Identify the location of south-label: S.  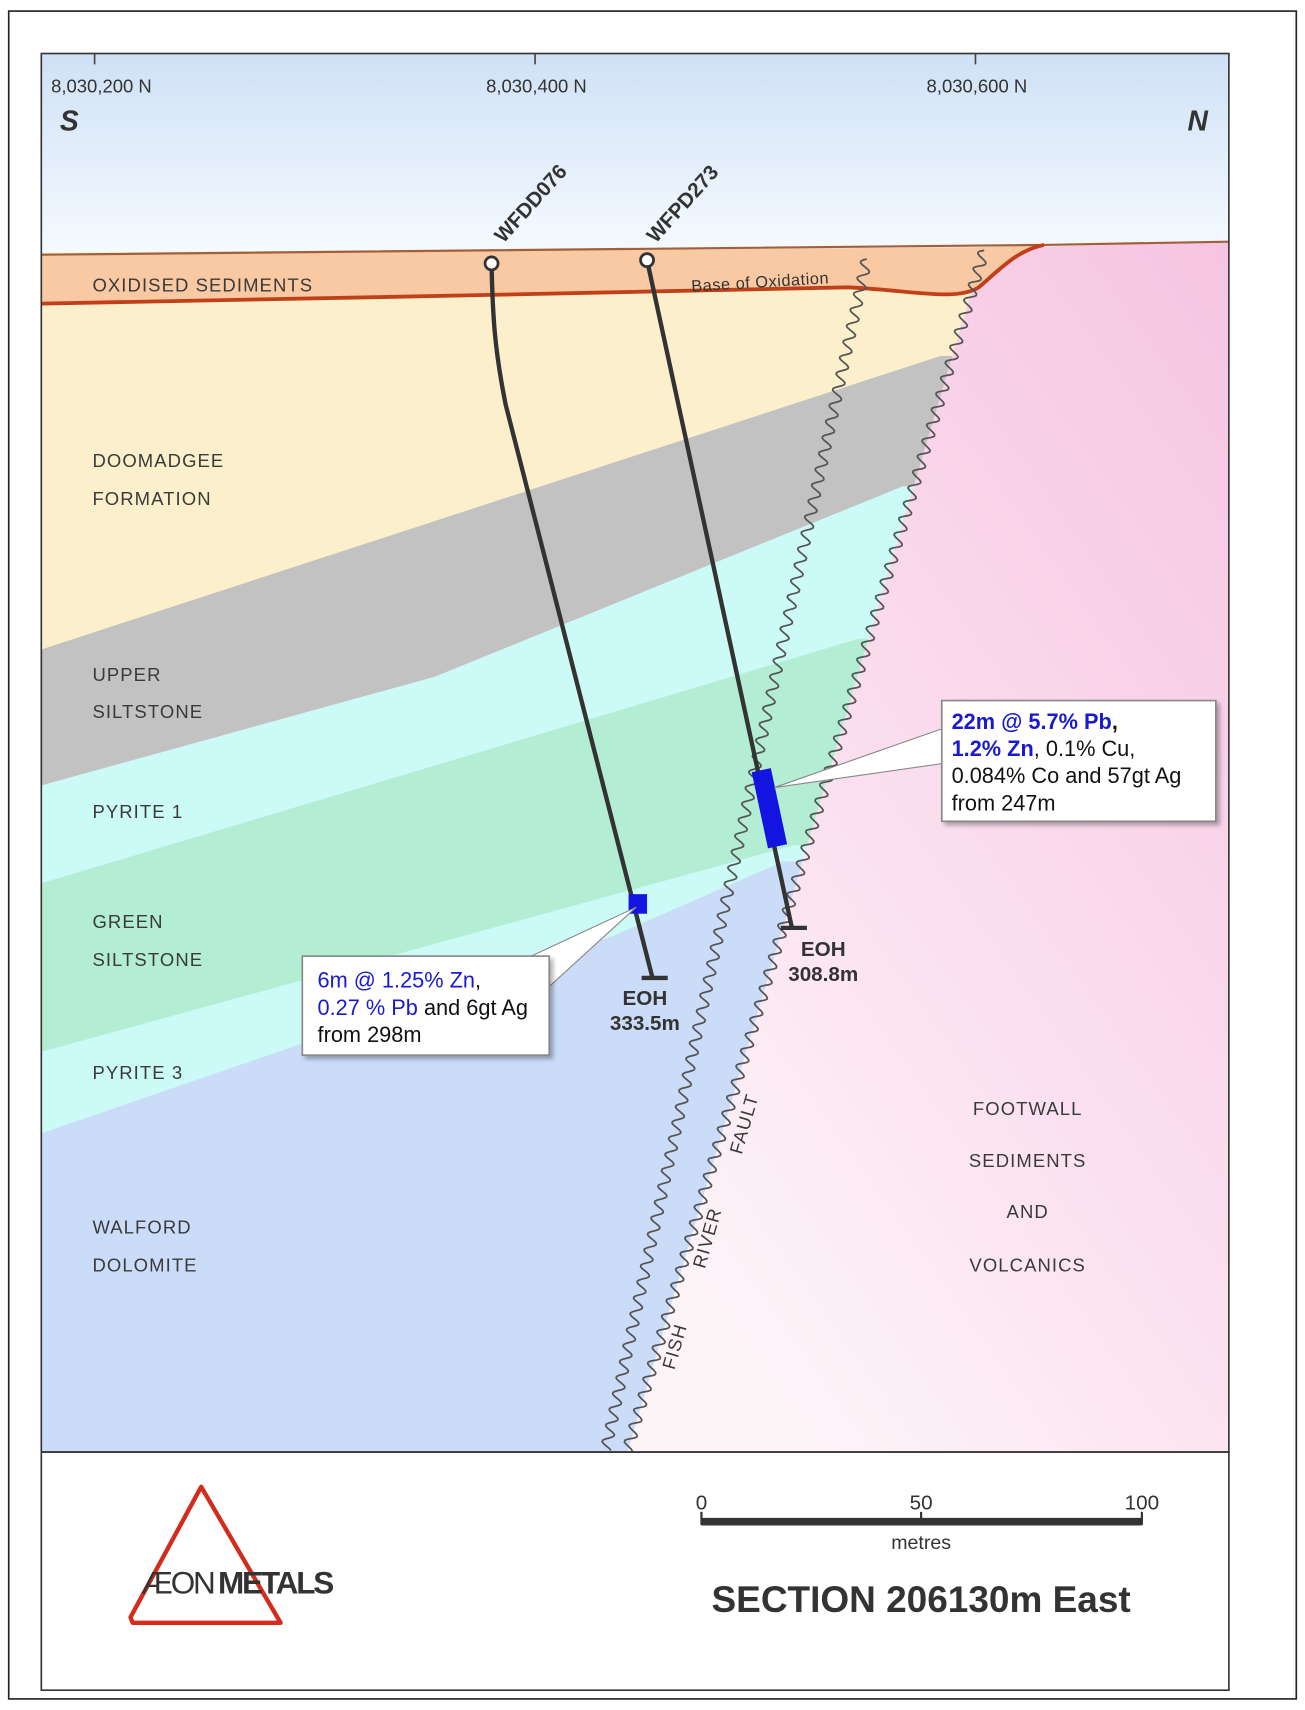
(69, 121).